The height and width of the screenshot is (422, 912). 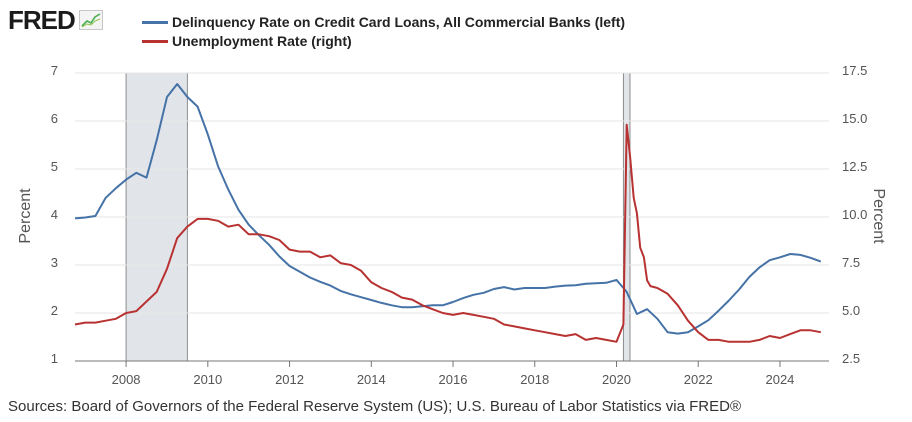 I want to click on legend-item-unemployment: Unemployment Rate (right), so click(x=383, y=41).